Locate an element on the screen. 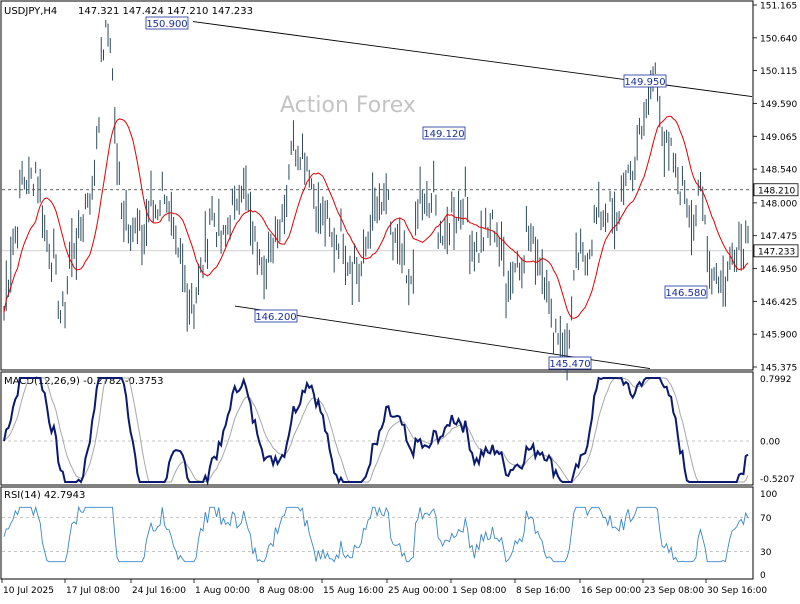  swing-label: 149.950 is located at coordinates (645, 81).